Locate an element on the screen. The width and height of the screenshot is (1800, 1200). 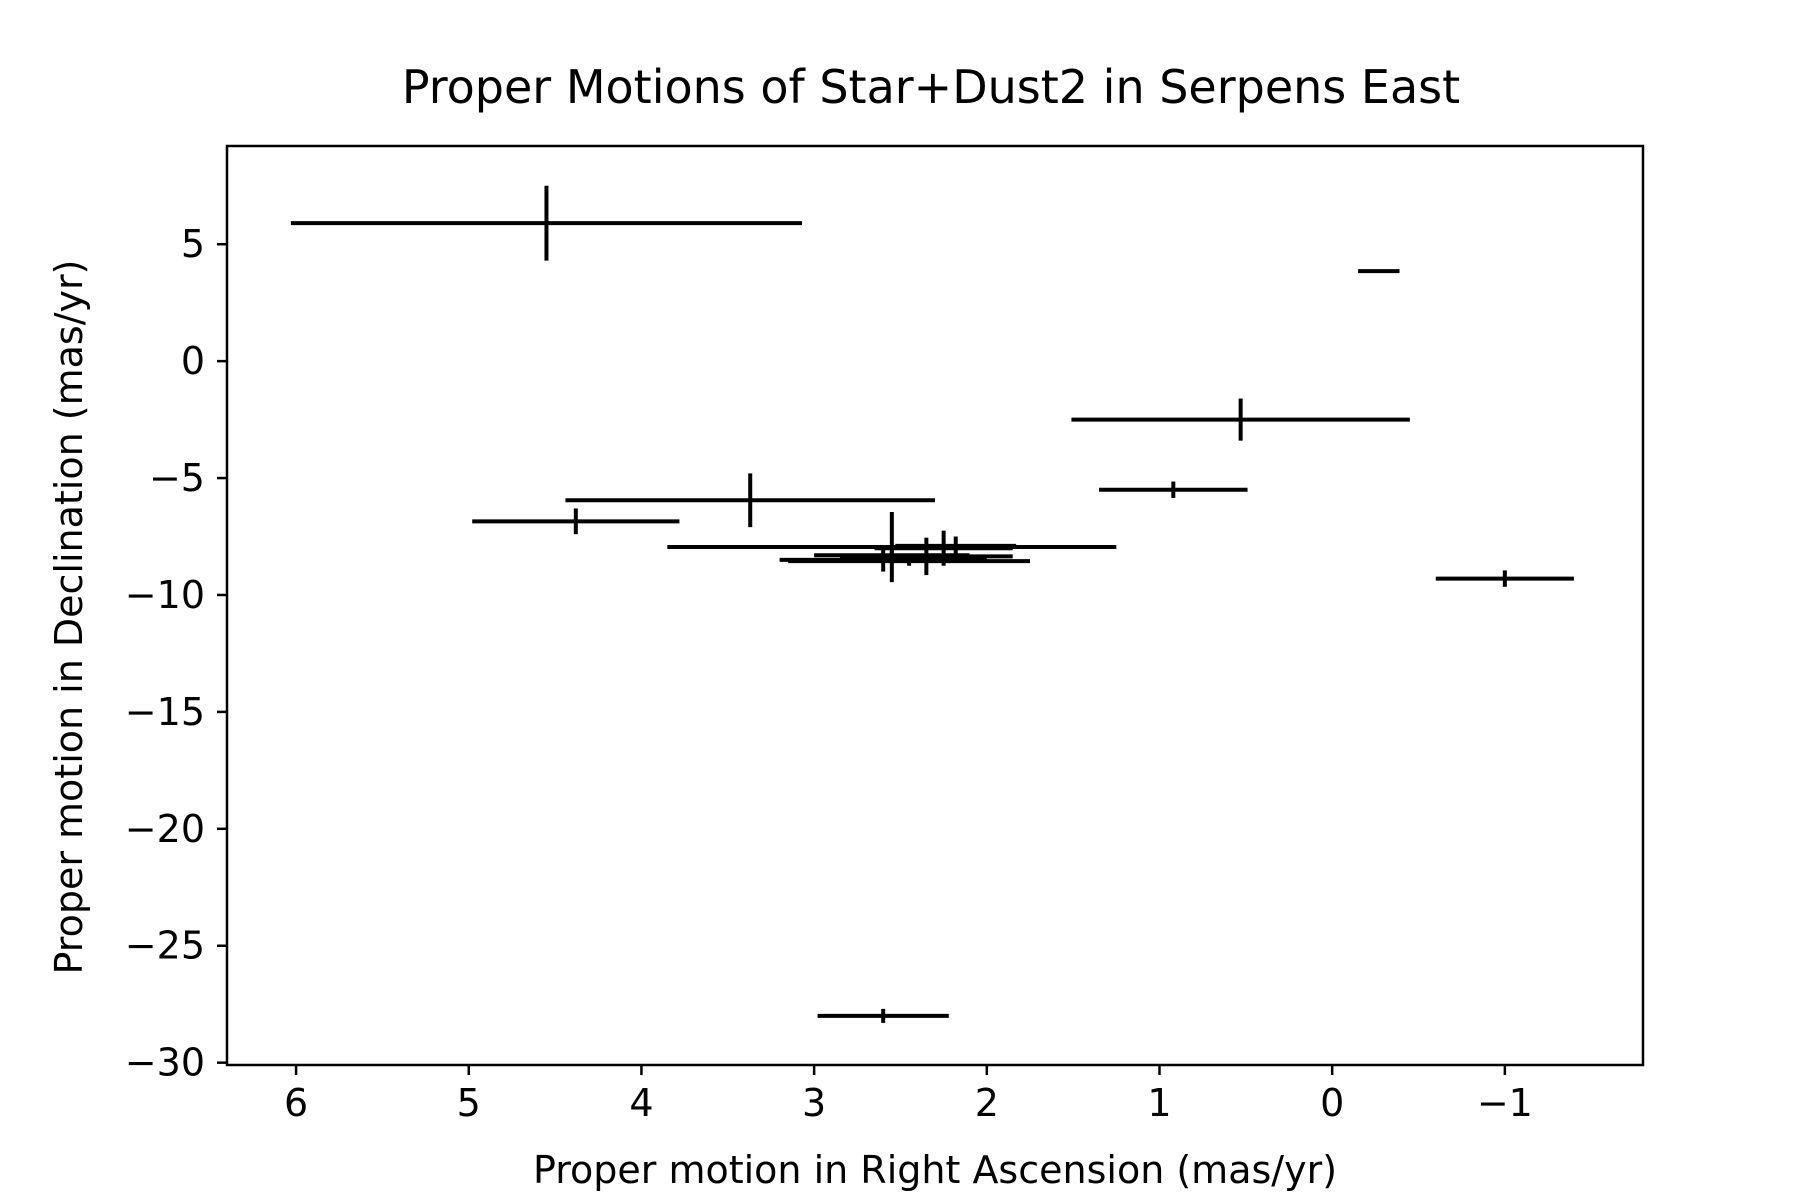
x-axis: 6 5 4 3 2 1 0 −1 is located at coordinates (908, 1095).